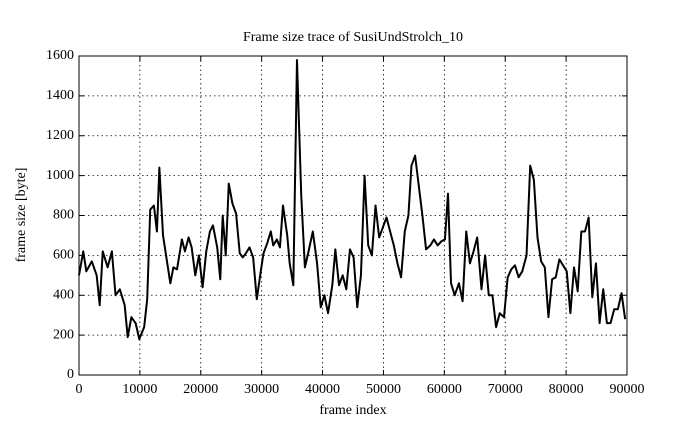 This screenshot has height=429, width=695. I want to click on y-tick-label: 200, so click(63, 334).